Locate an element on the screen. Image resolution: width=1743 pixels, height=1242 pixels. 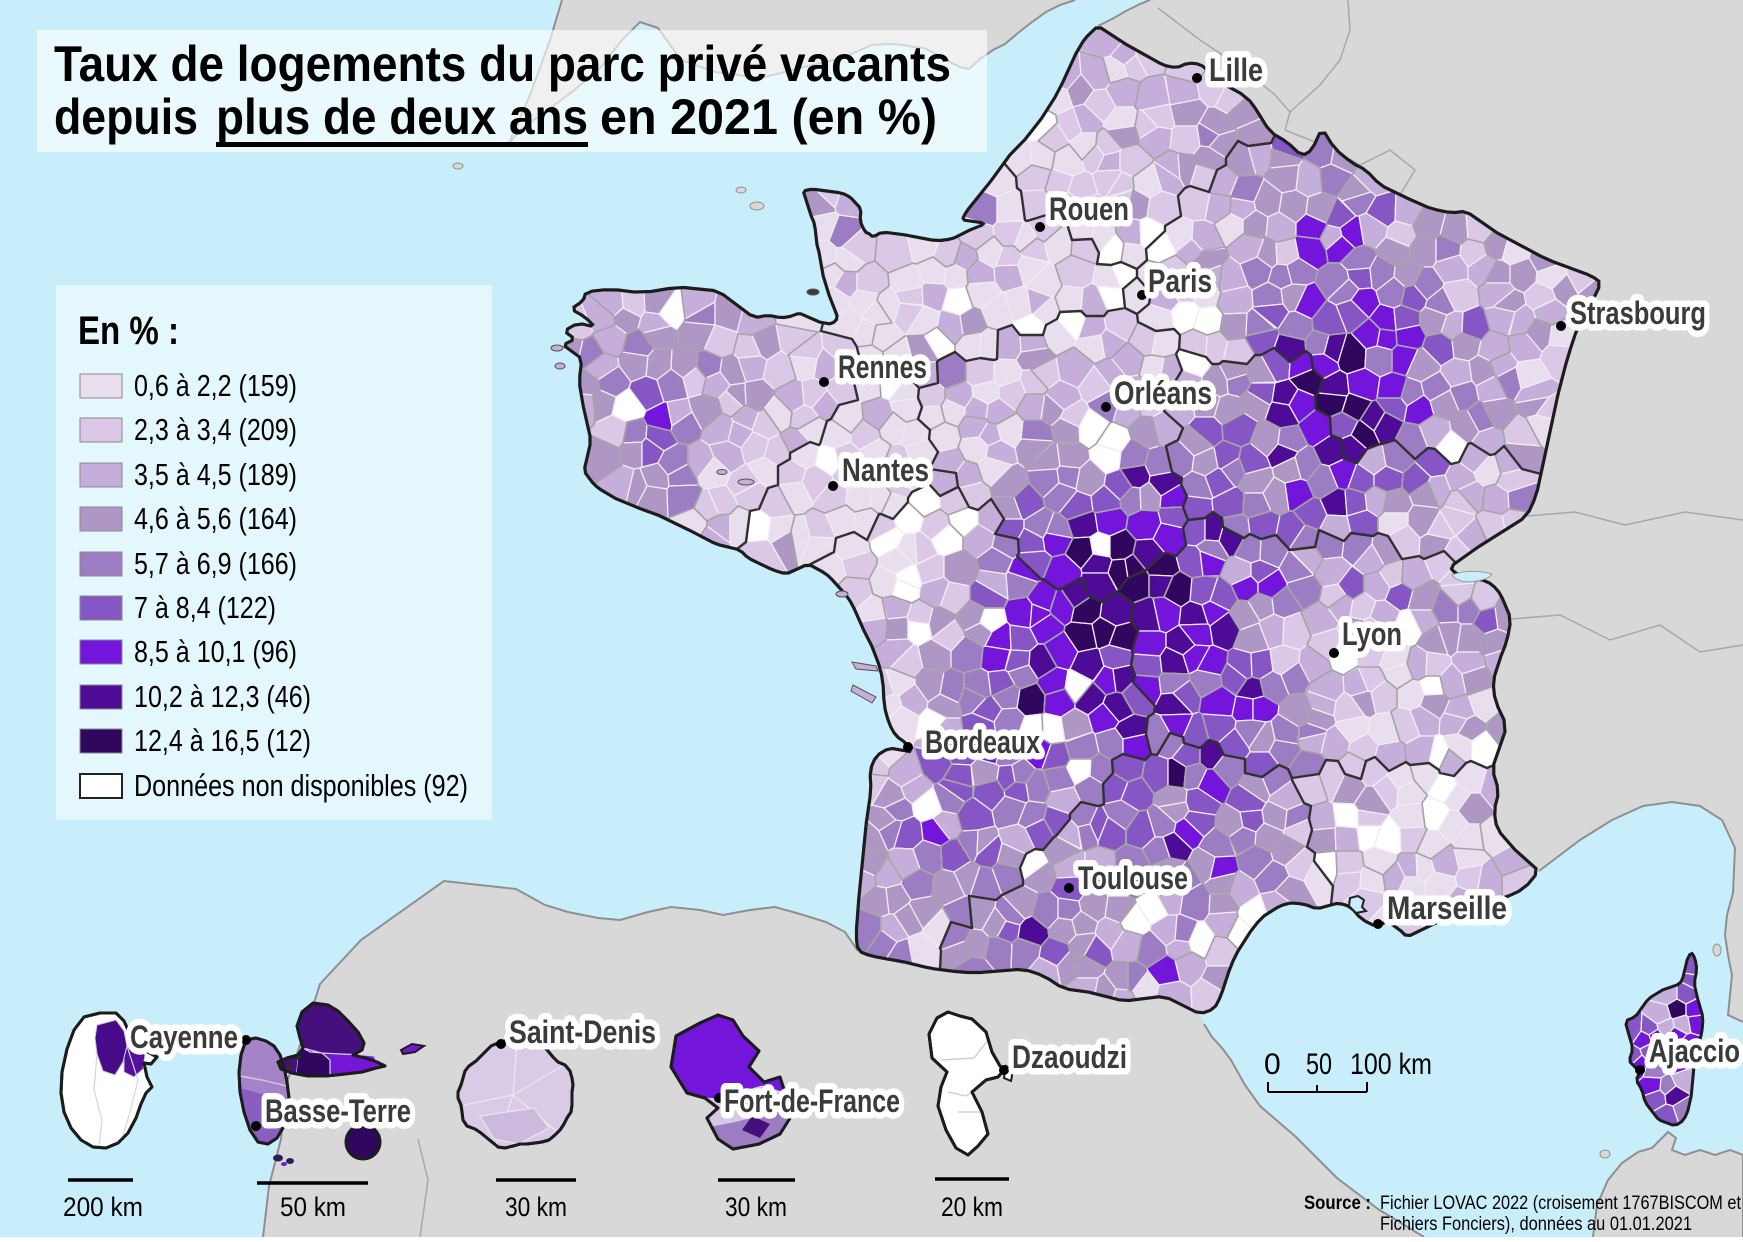
svg-text: 0,6 à 2,2 (159) is located at coordinates (215, 385).